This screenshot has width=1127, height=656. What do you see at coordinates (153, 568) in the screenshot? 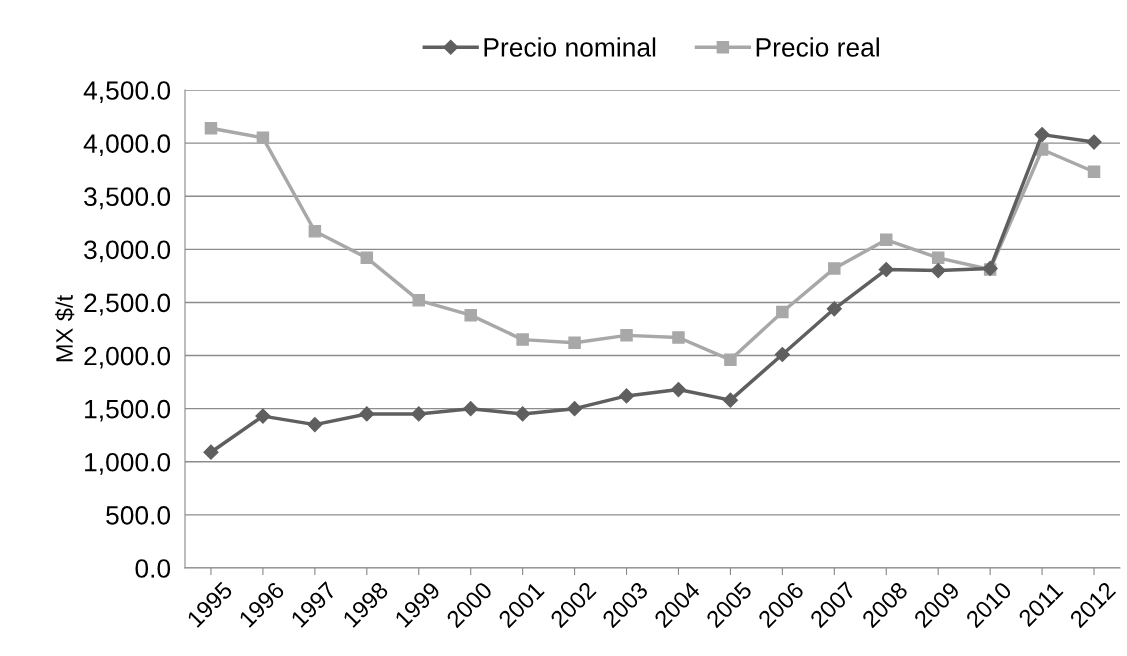
I see `y-tick-label: 0.0` at bounding box center [153, 568].